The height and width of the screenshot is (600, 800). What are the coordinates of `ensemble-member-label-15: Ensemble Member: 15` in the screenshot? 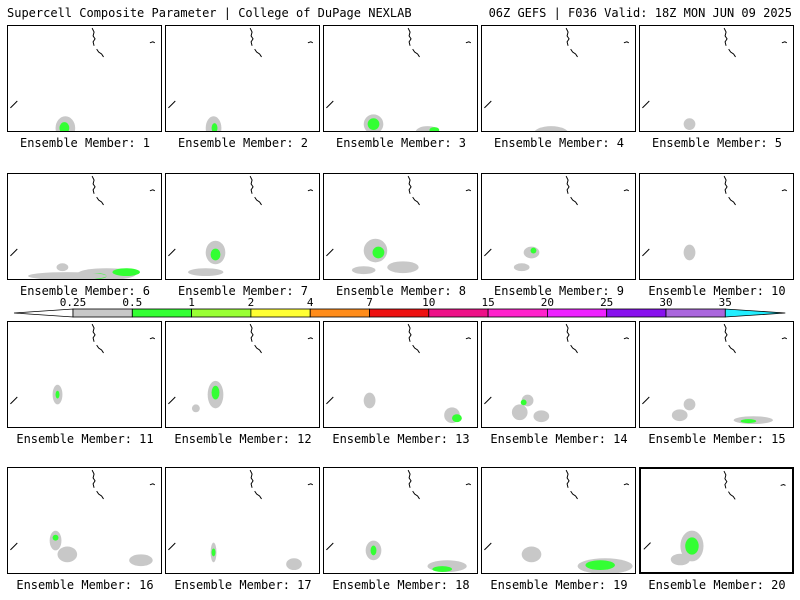 It's located at (717, 439).